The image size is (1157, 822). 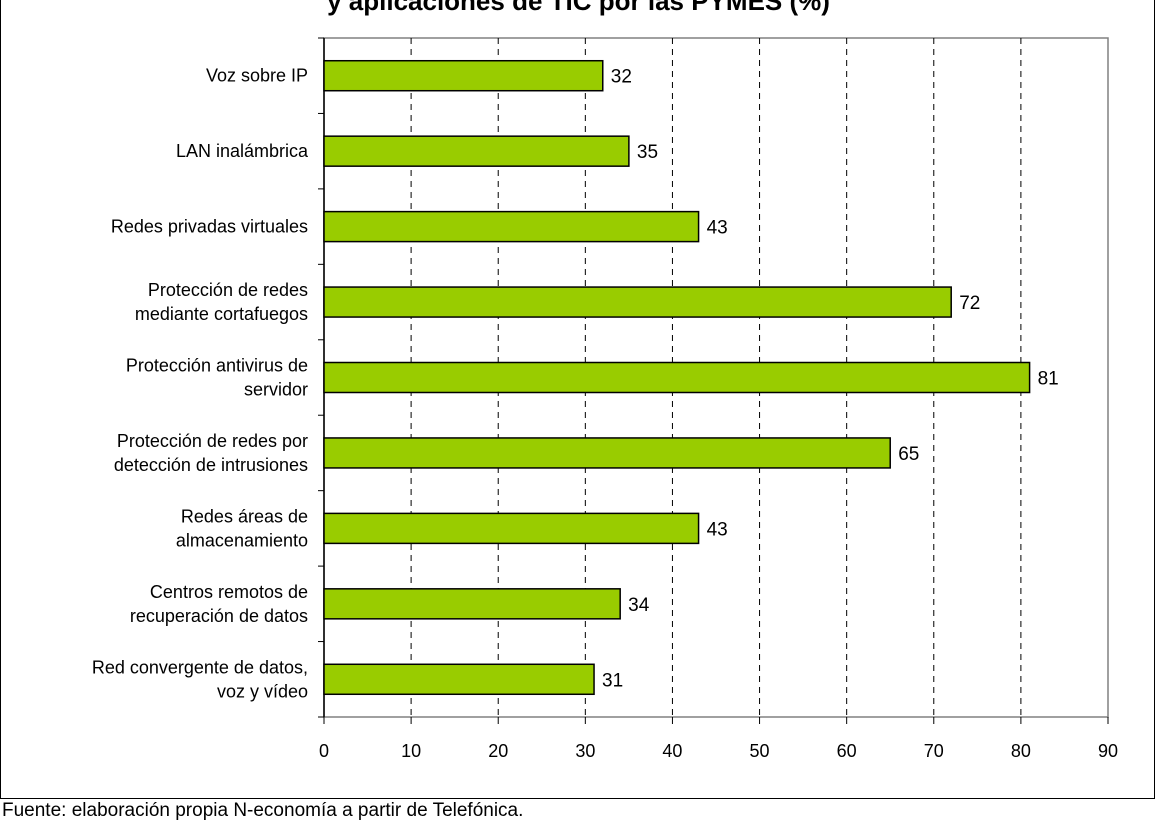 I want to click on category-label: Redes áreas de, so click(x=244, y=516).